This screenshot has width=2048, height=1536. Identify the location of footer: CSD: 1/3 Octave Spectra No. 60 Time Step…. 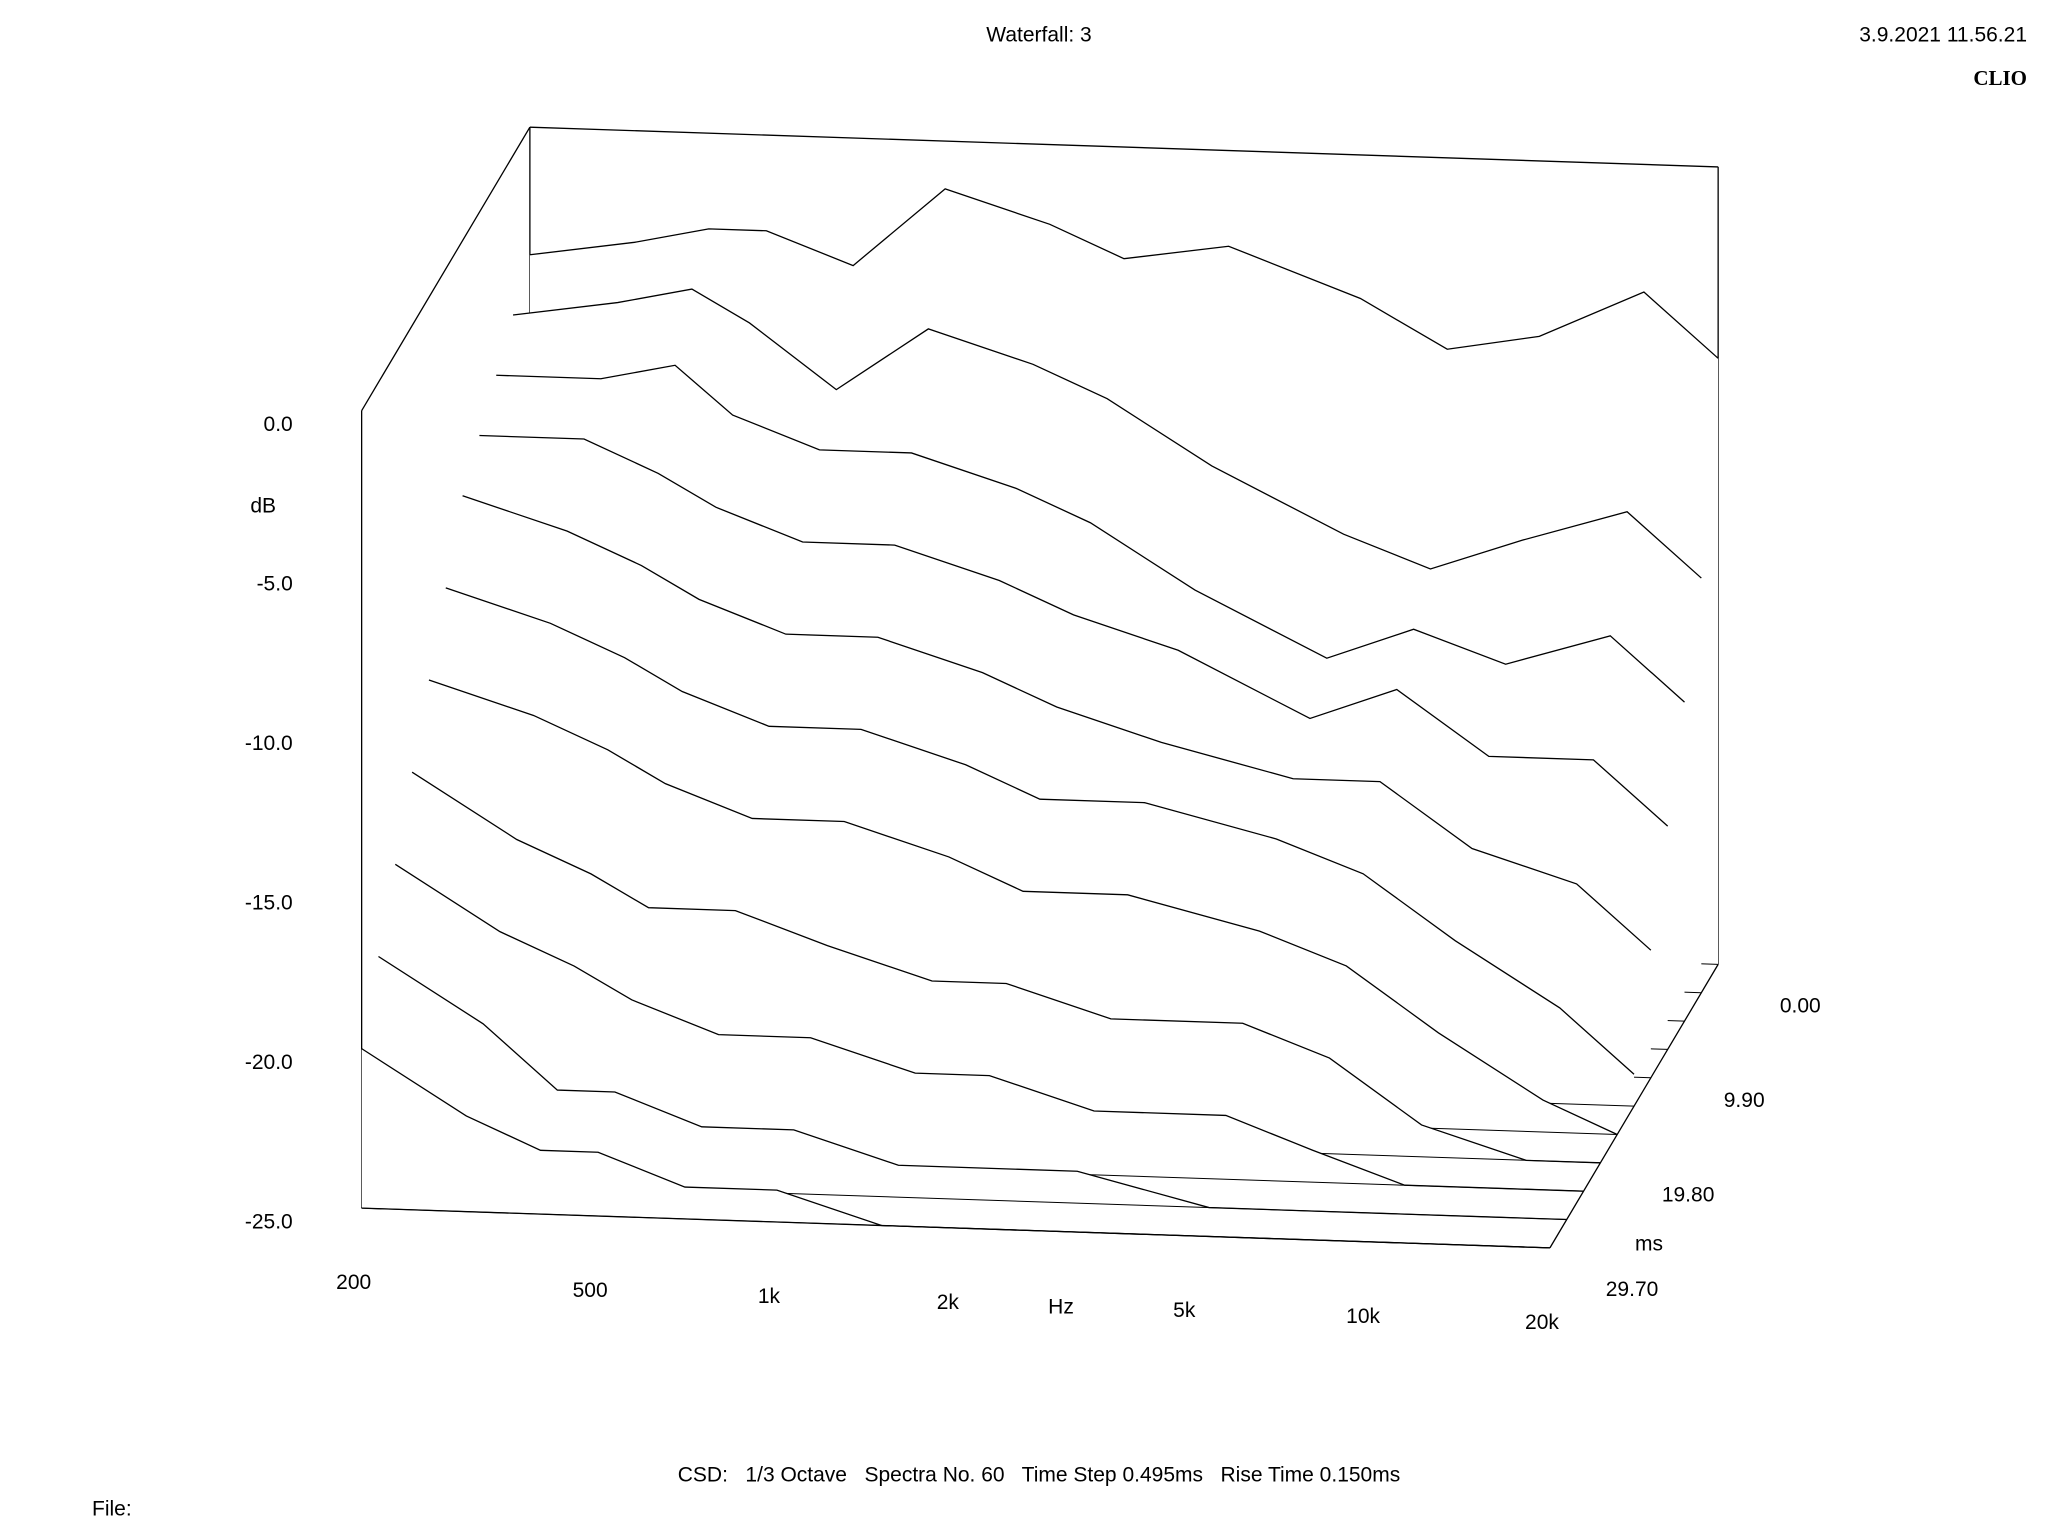
(1039, 1475).